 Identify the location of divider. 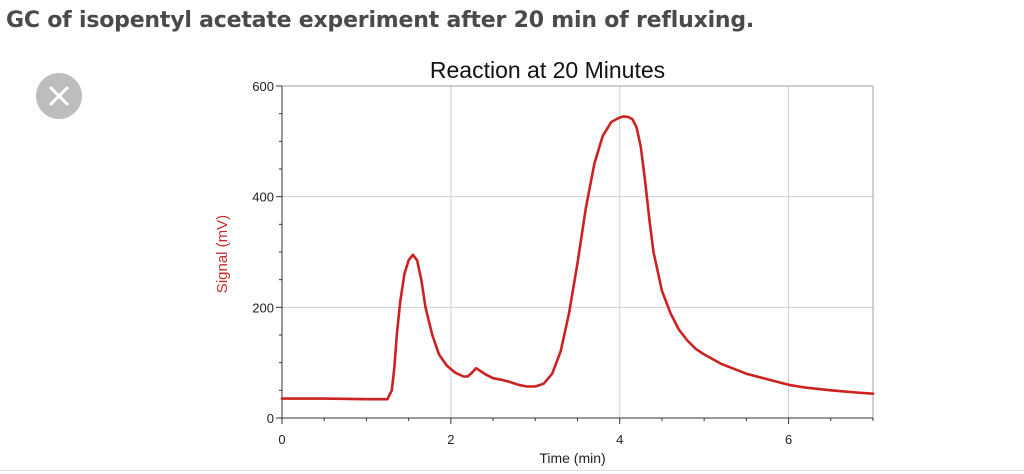
(512, 470).